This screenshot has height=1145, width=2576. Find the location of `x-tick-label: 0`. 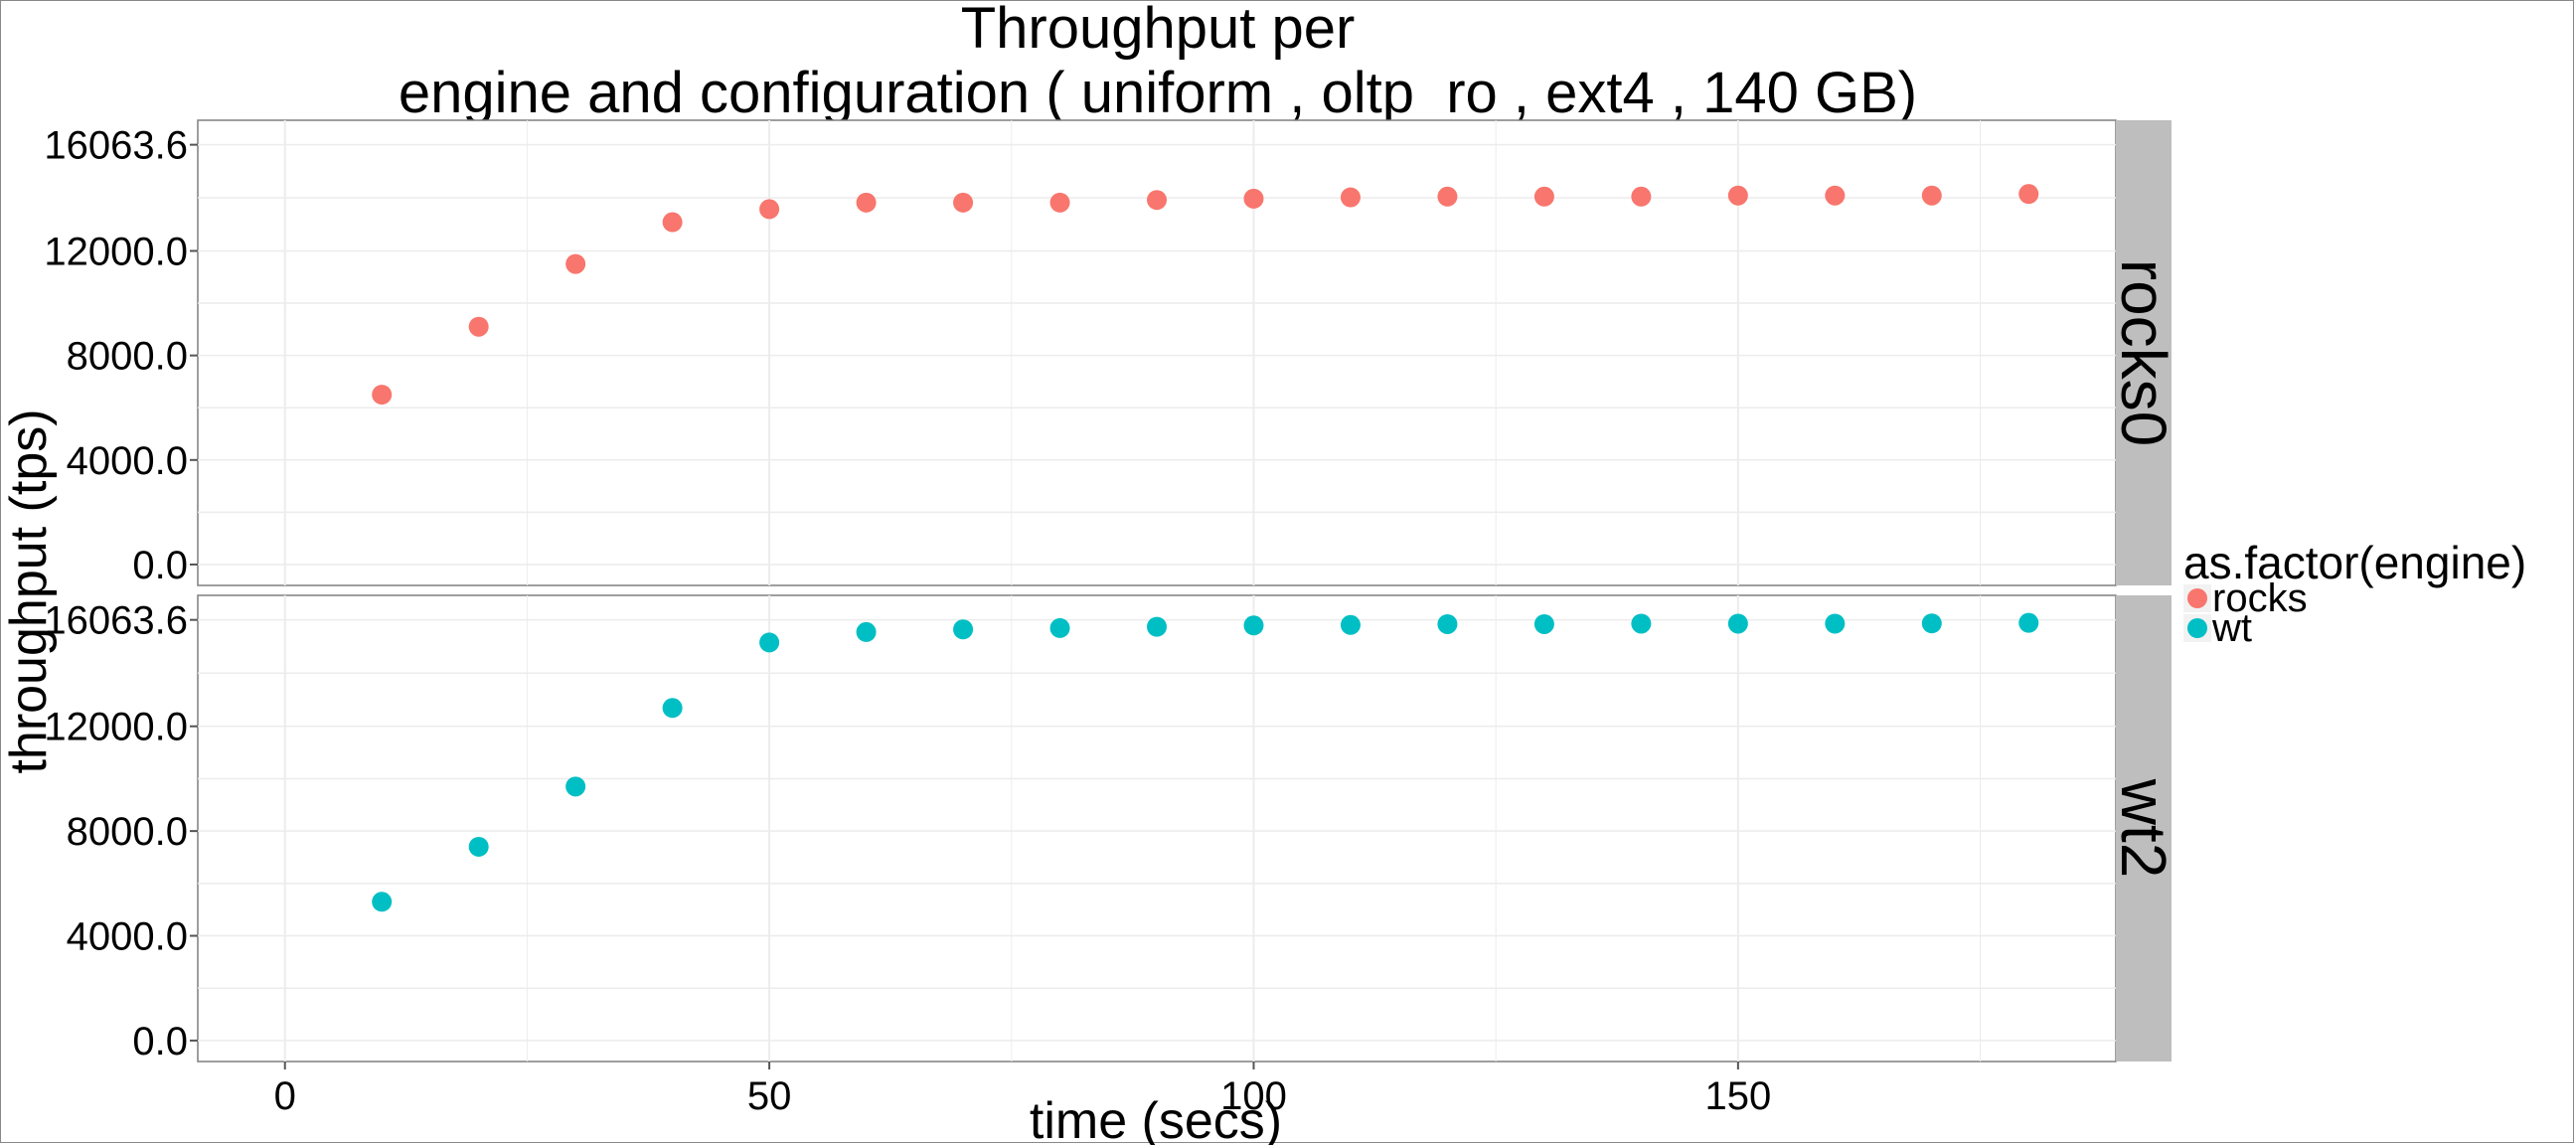

x-tick-label: 0 is located at coordinates (285, 1096).